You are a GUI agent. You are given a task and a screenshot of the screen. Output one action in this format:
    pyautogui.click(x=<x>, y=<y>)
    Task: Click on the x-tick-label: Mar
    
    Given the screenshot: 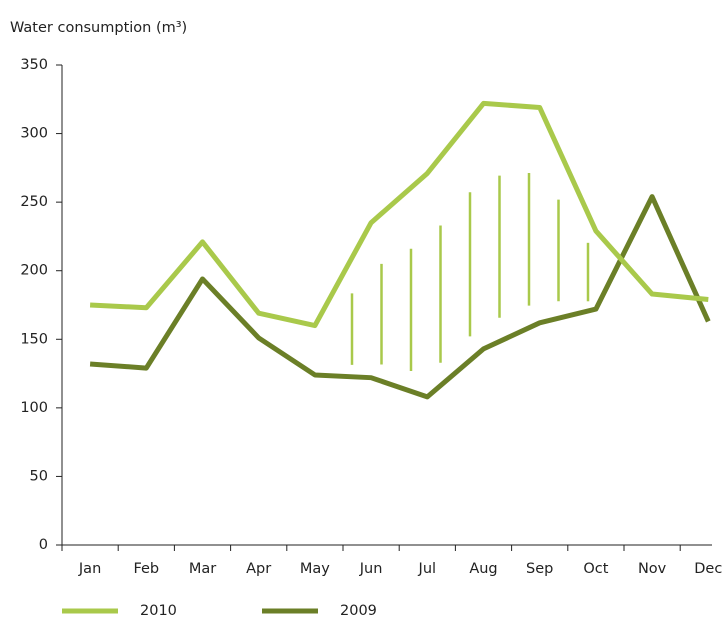 What is the action you would take?
    pyautogui.click(x=202, y=569)
    